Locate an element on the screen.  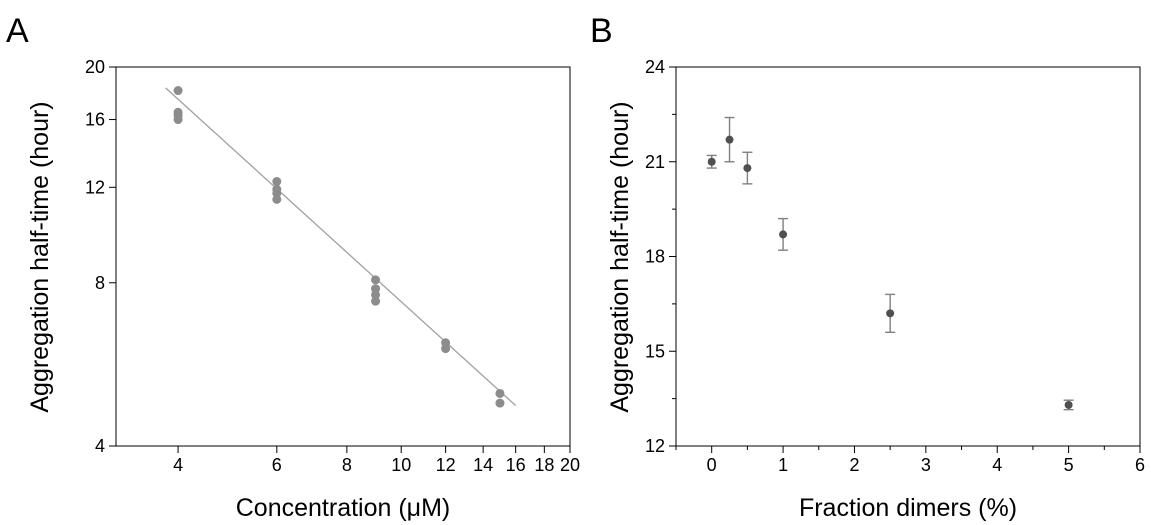
panel-letter-b: B is located at coordinates (601, 31).